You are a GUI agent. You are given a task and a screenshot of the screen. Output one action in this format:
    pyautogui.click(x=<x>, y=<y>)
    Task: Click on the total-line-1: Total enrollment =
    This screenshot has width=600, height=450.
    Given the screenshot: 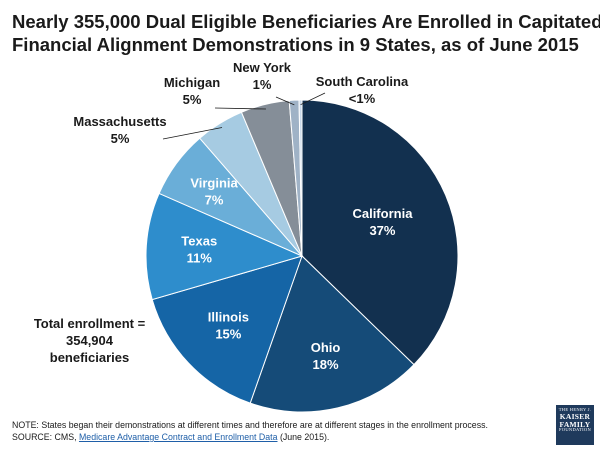 What is the action you would take?
    pyautogui.click(x=89, y=323)
    